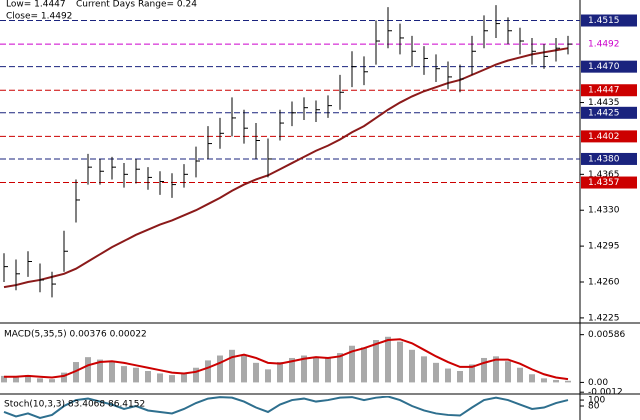  Describe the element at coordinates (604, 247) in the screenshot. I see `y-tick-label: 1.4295` at that location.